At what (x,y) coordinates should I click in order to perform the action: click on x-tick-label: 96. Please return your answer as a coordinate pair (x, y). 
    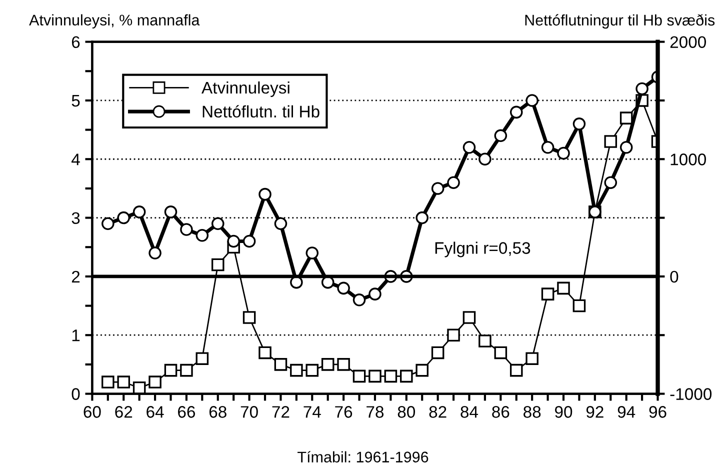
    Looking at the image, I should click on (657, 412).